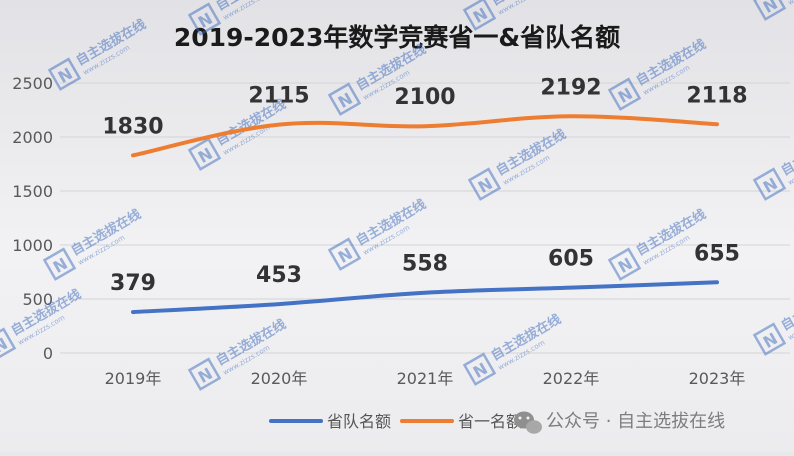 The height and width of the screenshot is (456, 794). Describe the element at coordinates (32, 137) in the screenshot. I see `y-tick-label: 2000` at that location.